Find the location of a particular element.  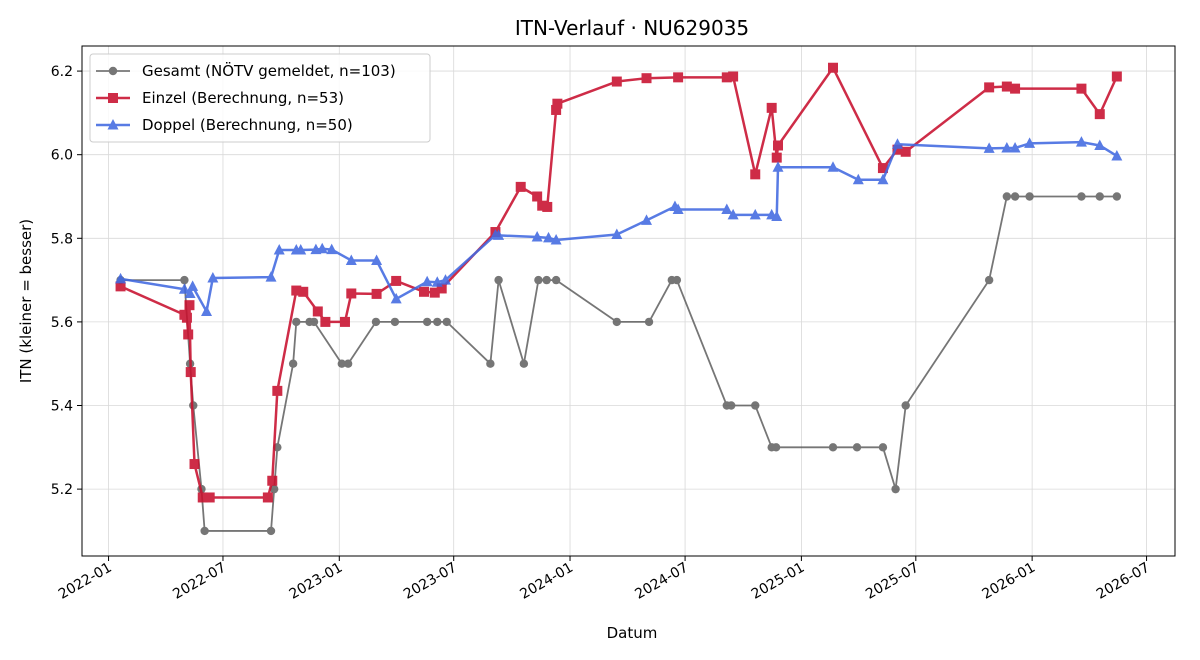

legend-label-einzel: Einzel (Berechnung, n=53) is located at coordinates (243, 98).